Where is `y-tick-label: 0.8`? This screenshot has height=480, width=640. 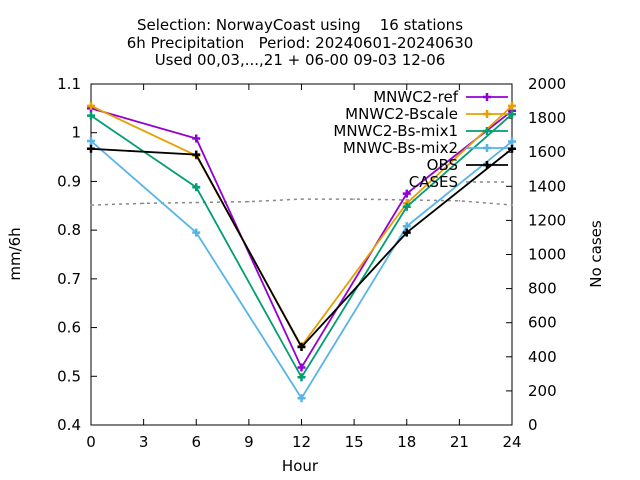
y-tick-label: 0.8 is located at coordinates (69, 230).